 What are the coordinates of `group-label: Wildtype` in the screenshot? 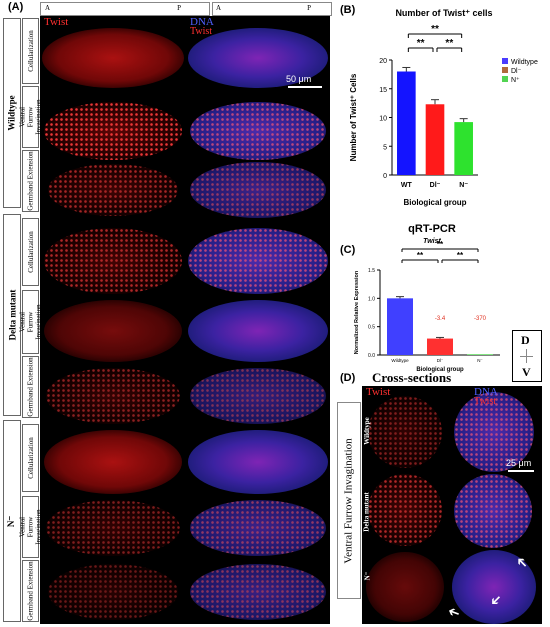 It's located at (12, 113).